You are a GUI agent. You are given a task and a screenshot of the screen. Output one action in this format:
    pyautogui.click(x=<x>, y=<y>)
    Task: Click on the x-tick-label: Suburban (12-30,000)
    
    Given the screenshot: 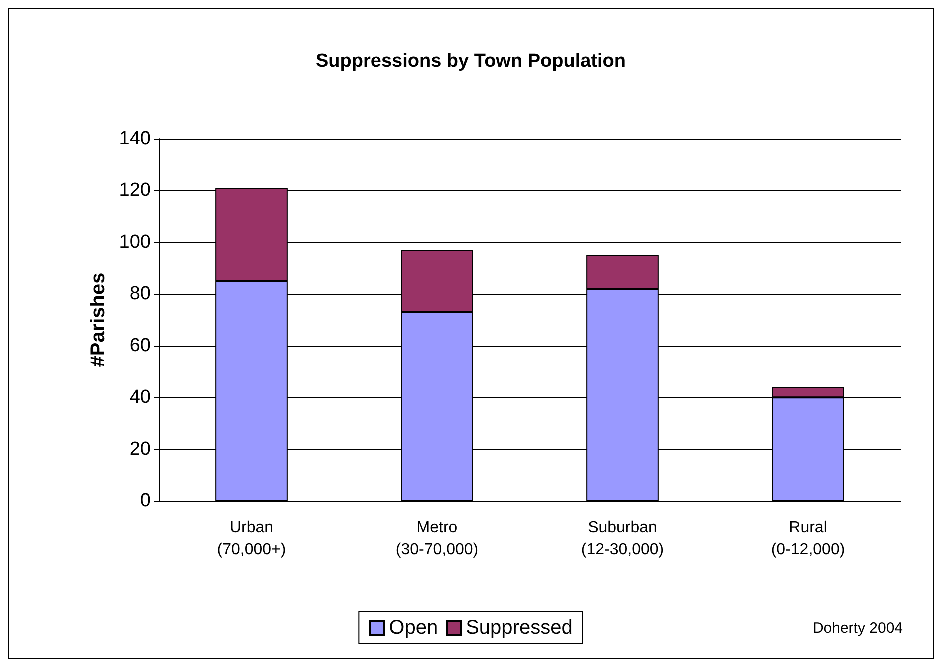 What is the action you would take?
    pyautogui.click(x=622, y=539)
    